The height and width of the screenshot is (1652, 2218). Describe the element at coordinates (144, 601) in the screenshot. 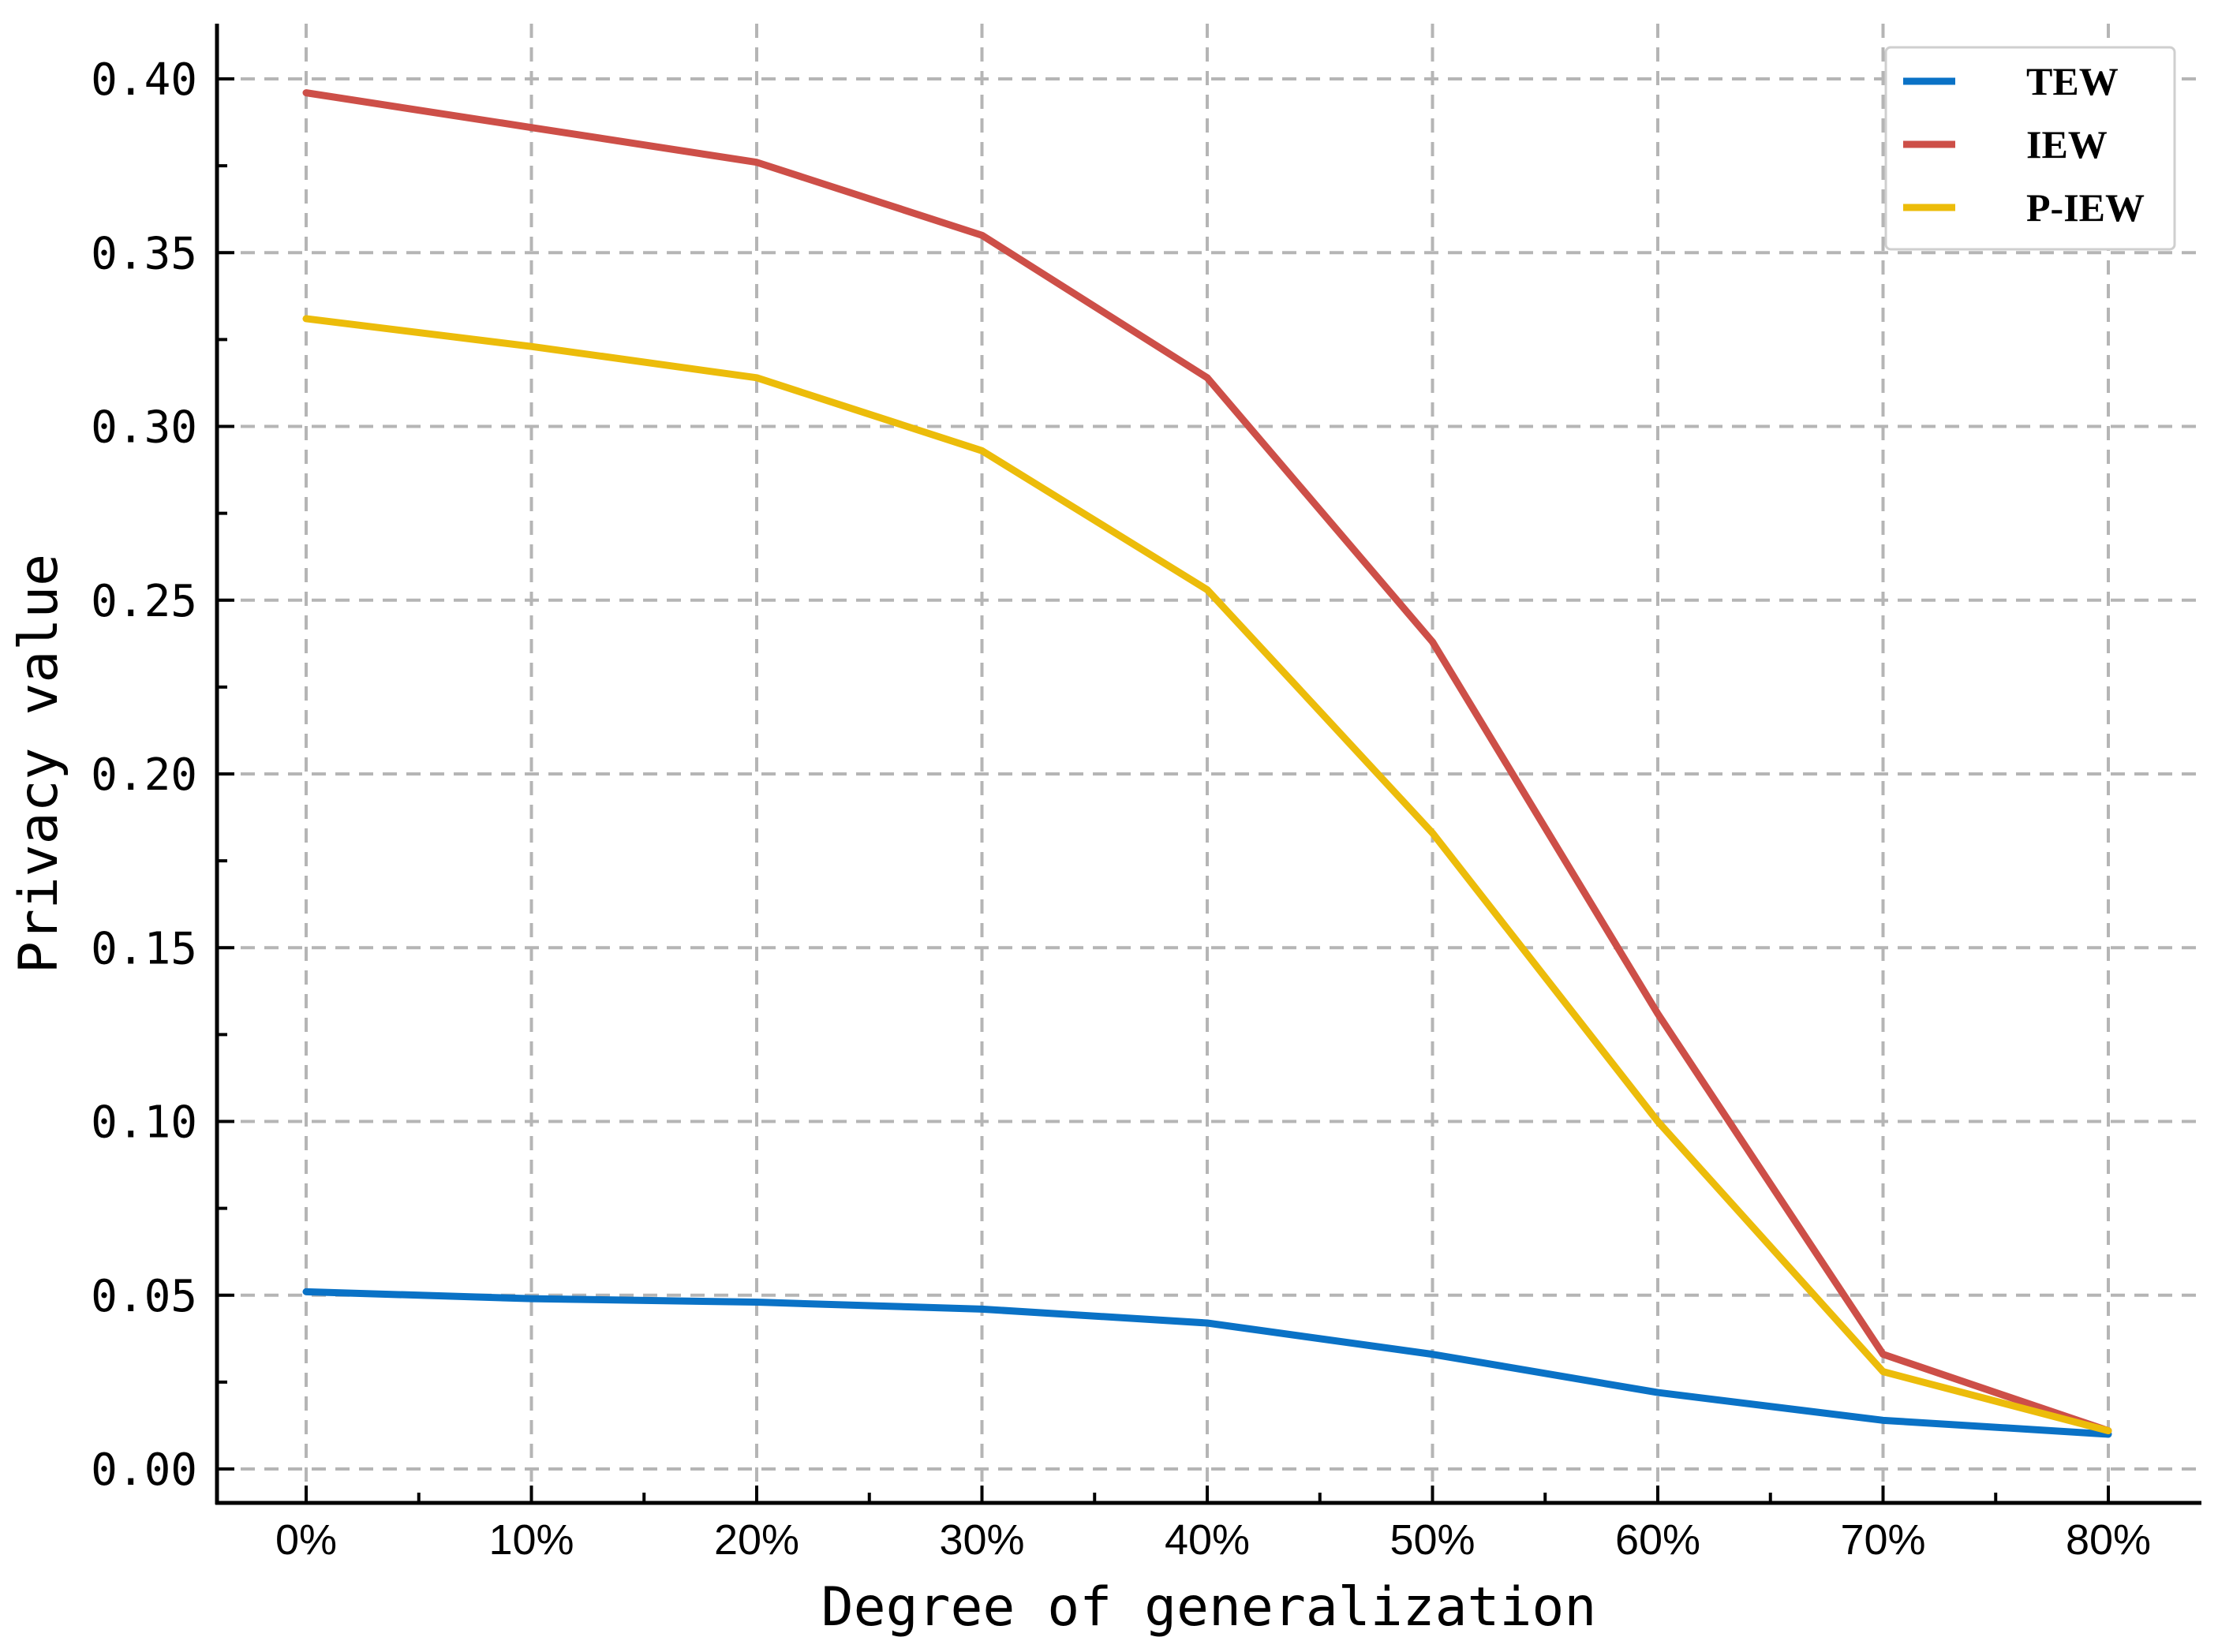

I see `y-tick-label: 0.25` at that location.